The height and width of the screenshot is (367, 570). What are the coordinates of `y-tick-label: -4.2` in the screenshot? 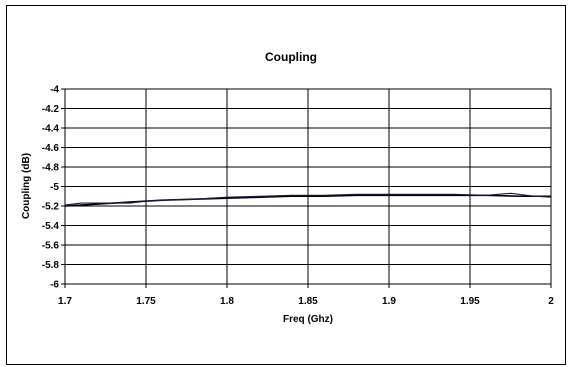 It's located at (51, 109).